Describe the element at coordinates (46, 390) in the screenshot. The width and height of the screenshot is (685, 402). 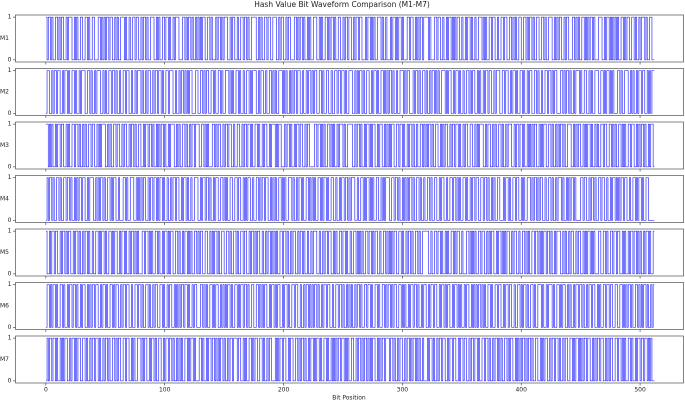
I see `x-tick-label: 0` at that location.